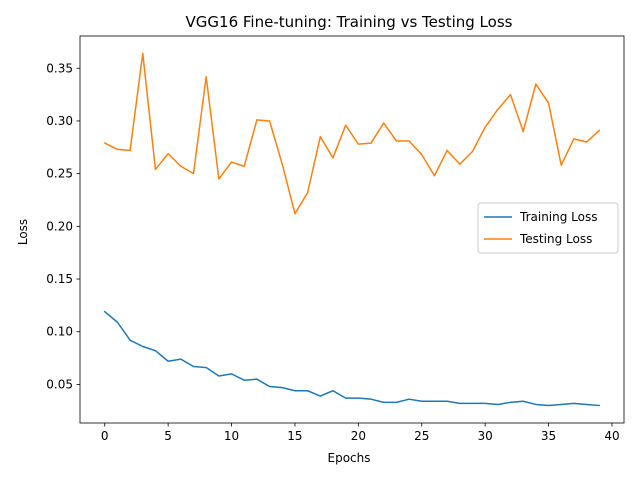 The image size is (640, 480). I want to click on legend: Training Loss Testing Loss, so click(548, 228).